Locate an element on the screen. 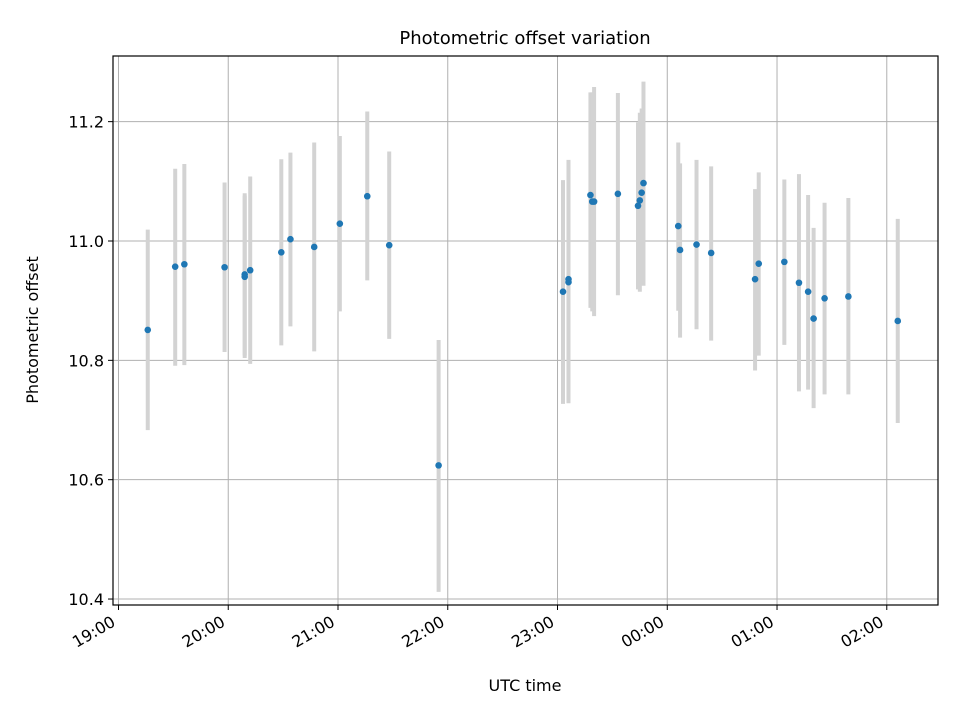 This screenshot has width=960, height=720. y-axis-label: Photometric offset is located at coordinates (32, 330).